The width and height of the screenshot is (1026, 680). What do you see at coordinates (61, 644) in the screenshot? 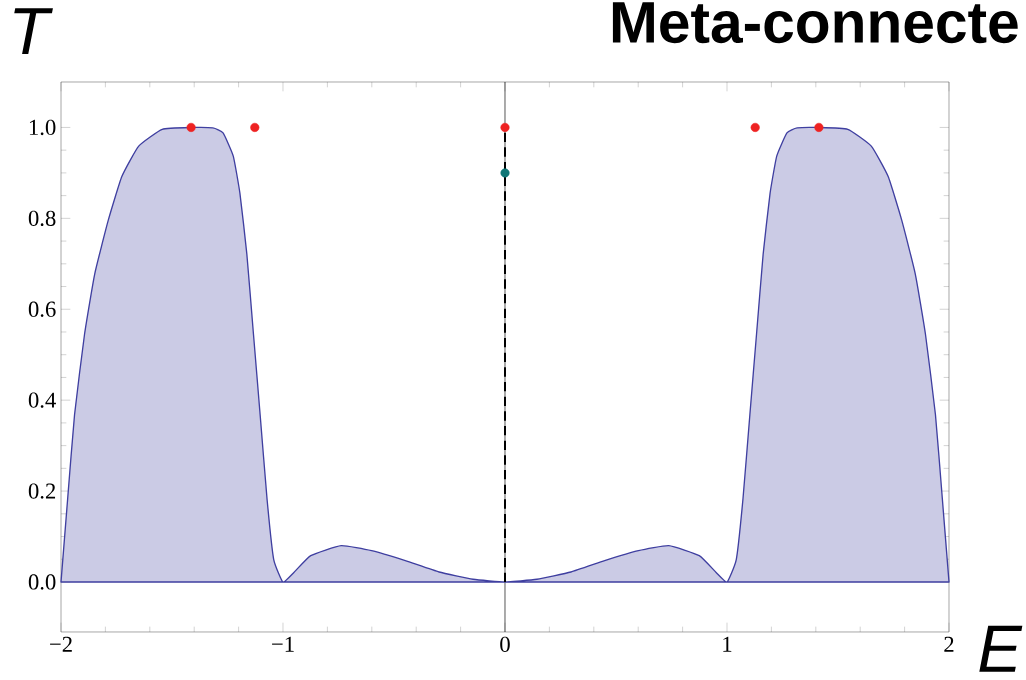
I see `x-tick-label: −2` at bounding box center [61, 644].